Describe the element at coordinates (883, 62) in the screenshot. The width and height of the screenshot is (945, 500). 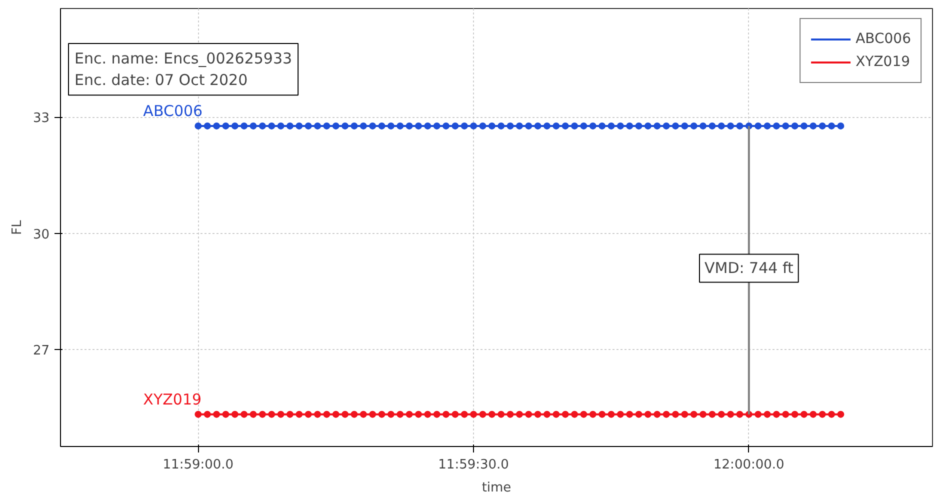
I see `legend-label: XYZ019` at that location.